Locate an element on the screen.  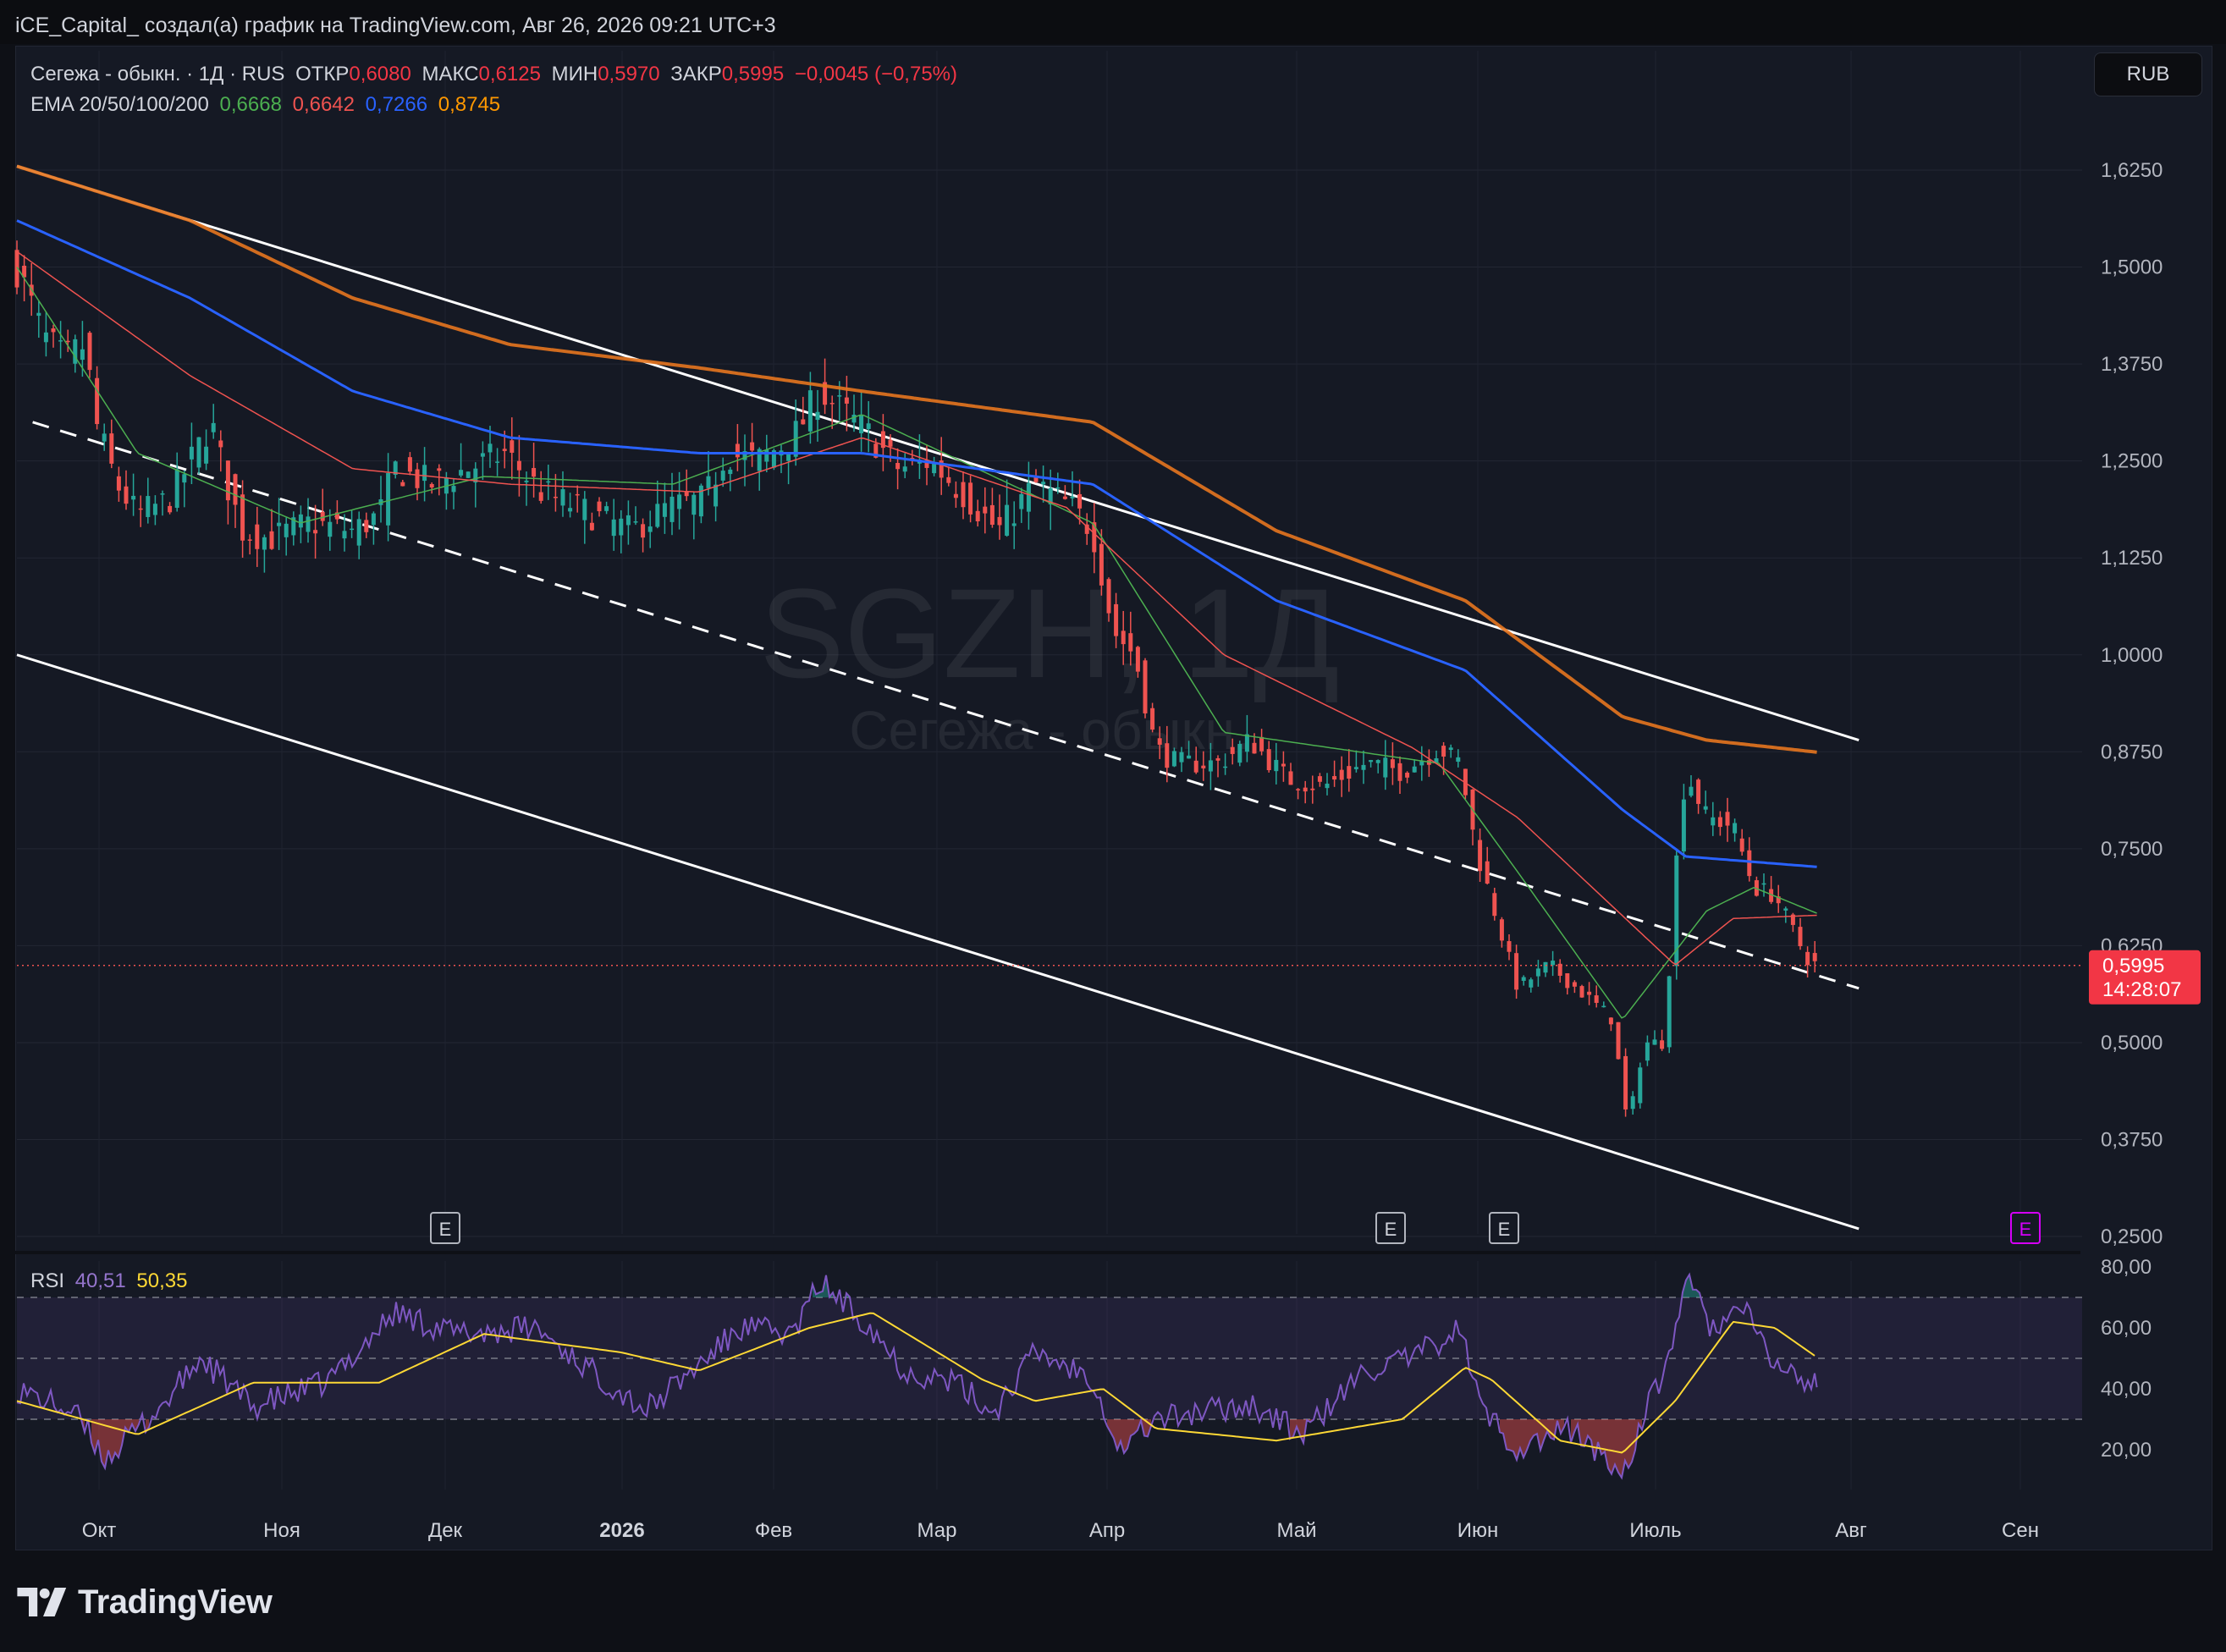
currency-button: RUB is located at coordinates (2148, 74).